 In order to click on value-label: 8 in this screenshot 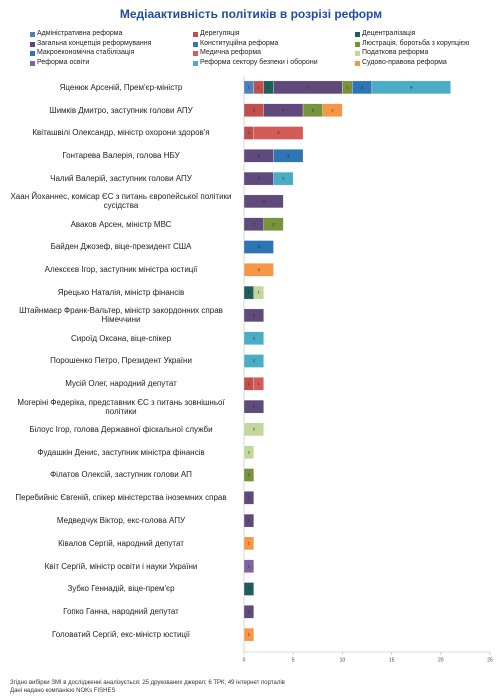, I will do `click(411, 86)`.